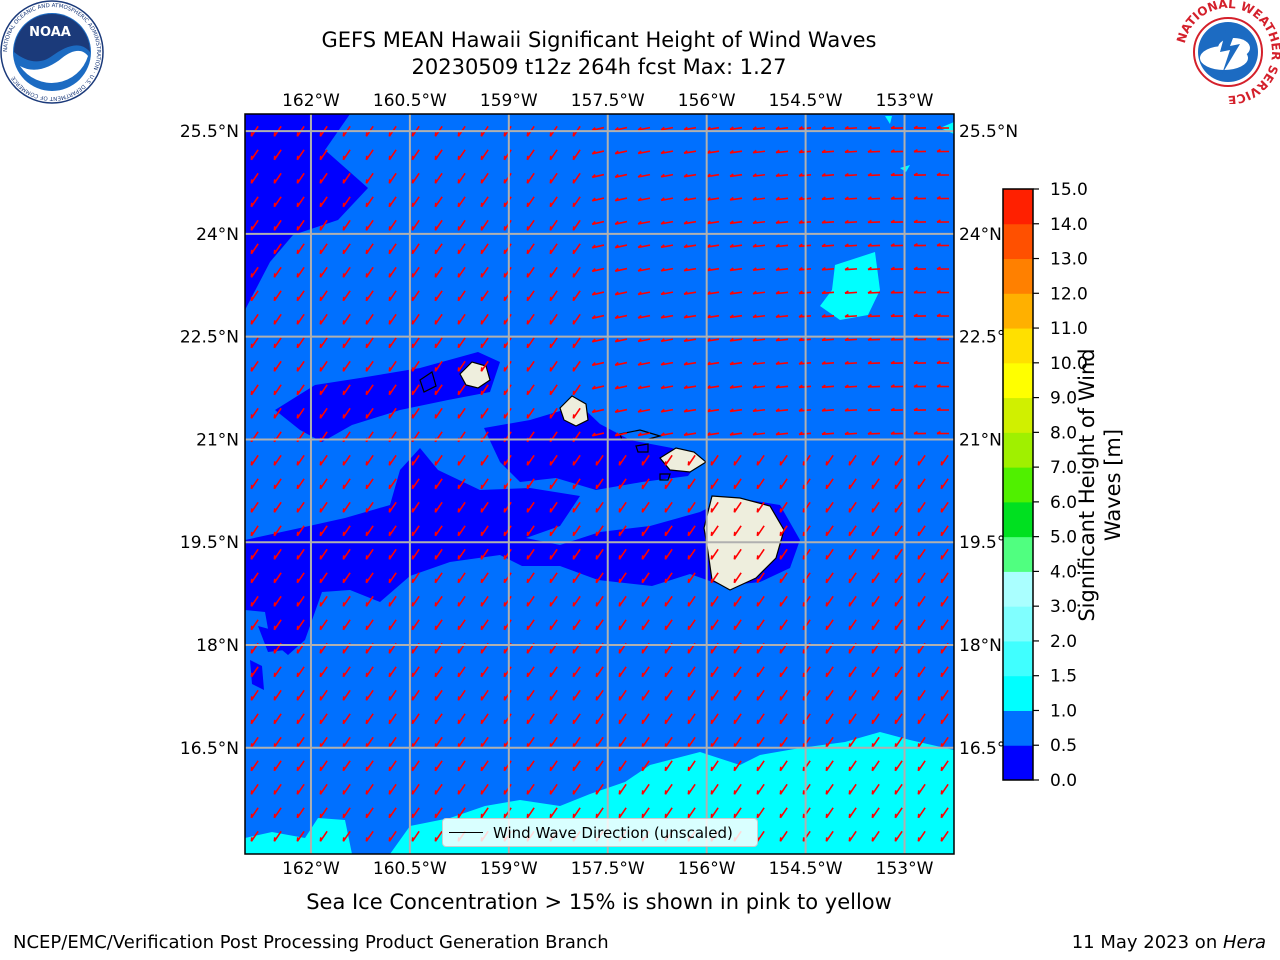  Describe the element at coordinates (410, 101) in the screenshot. I see `lon-tick-label: 160.5°W` at that location.